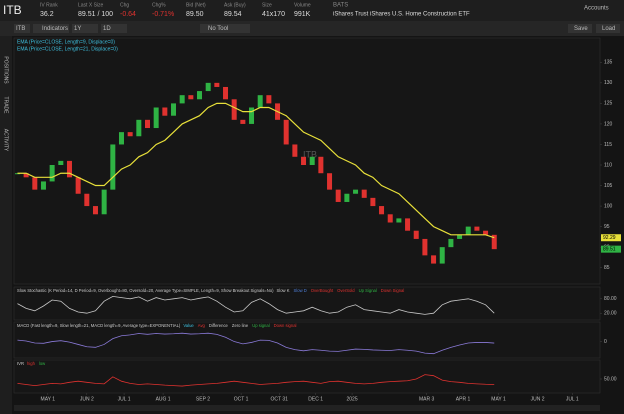 This screenshot has width=624, height=414. Describe the element at coordinates (300, 290) in the screenshot. I see `legend-entry: Slow D` at that location.